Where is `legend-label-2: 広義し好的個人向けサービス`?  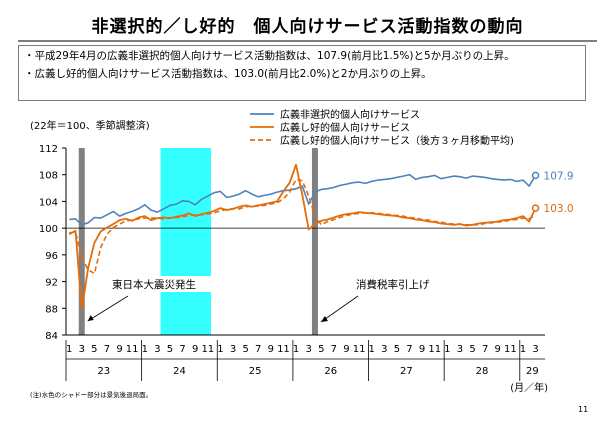
legend-label-2: 広義し好的個人向けサービス is located at coordinates (345, 127).